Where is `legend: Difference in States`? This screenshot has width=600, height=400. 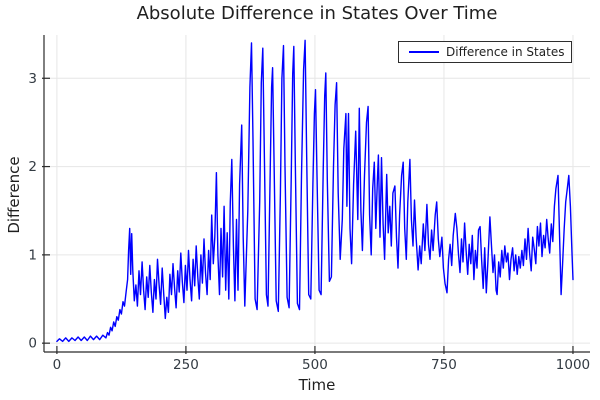
legend: Difference in States is located at coordinates (485, 52).